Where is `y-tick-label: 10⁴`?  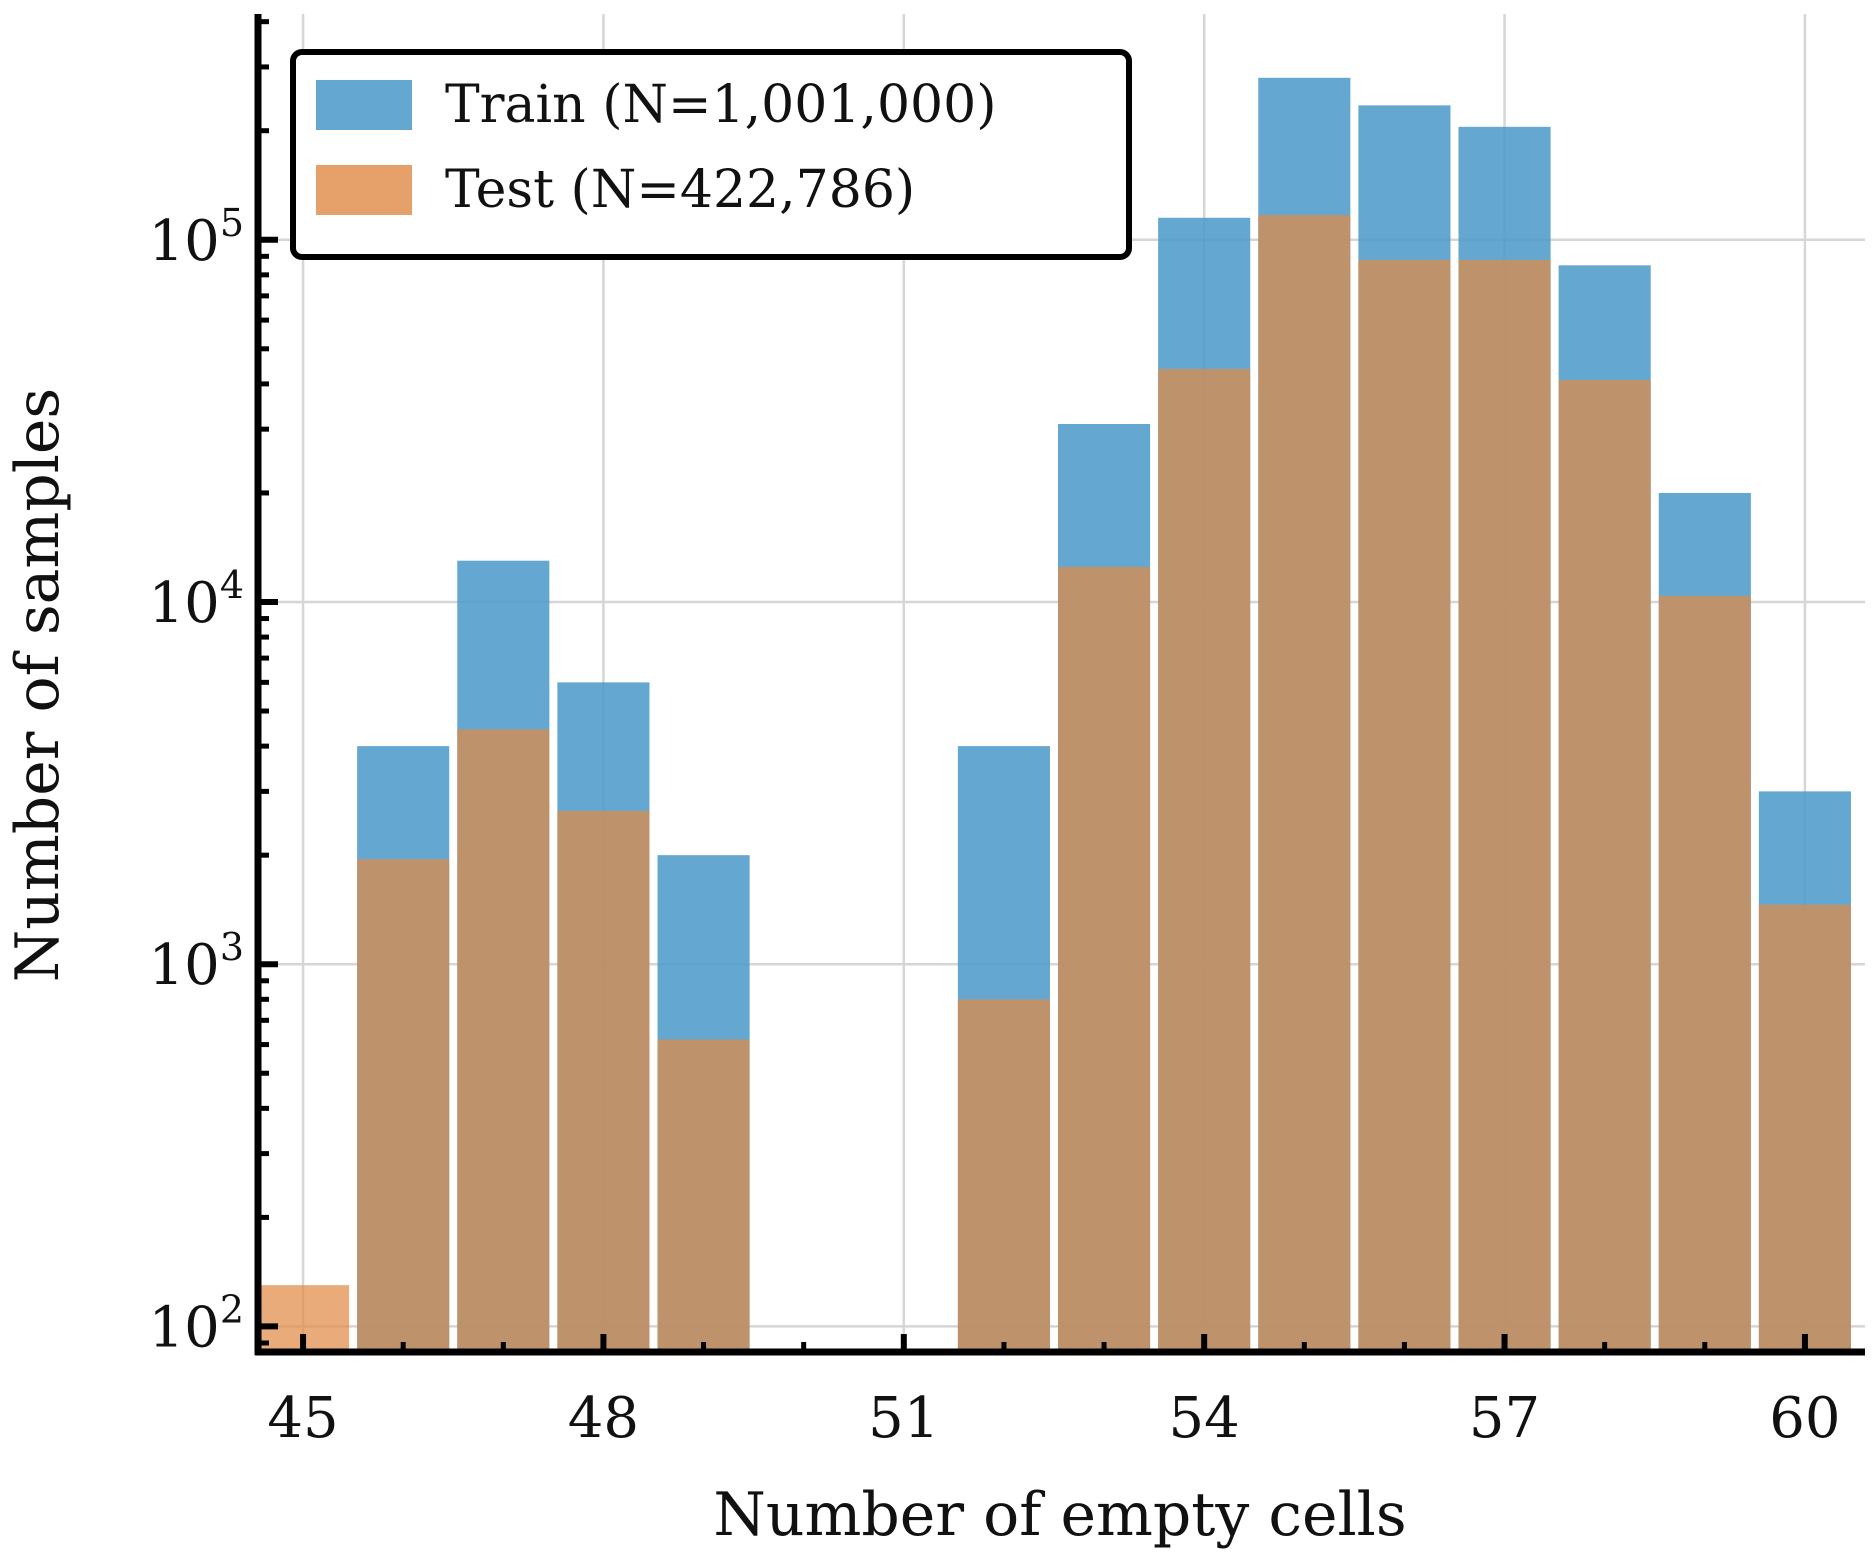
y-tick-label: 10⁴ is located at coordinates (196, 599).